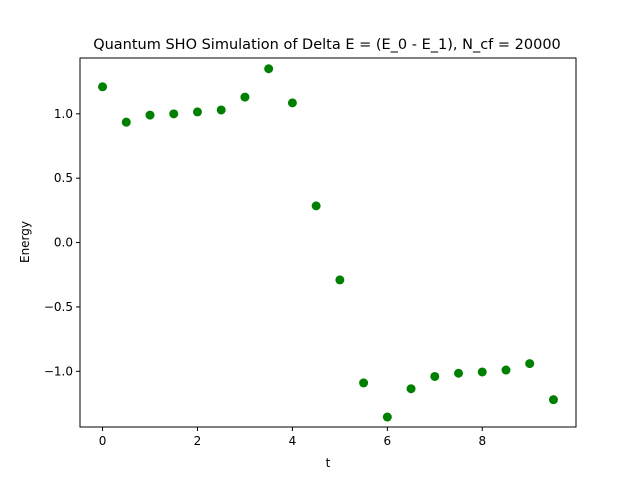  Describe the element at coordinates (388, 441) in the screenshot. I see `x-tick-label: 6` at that location.